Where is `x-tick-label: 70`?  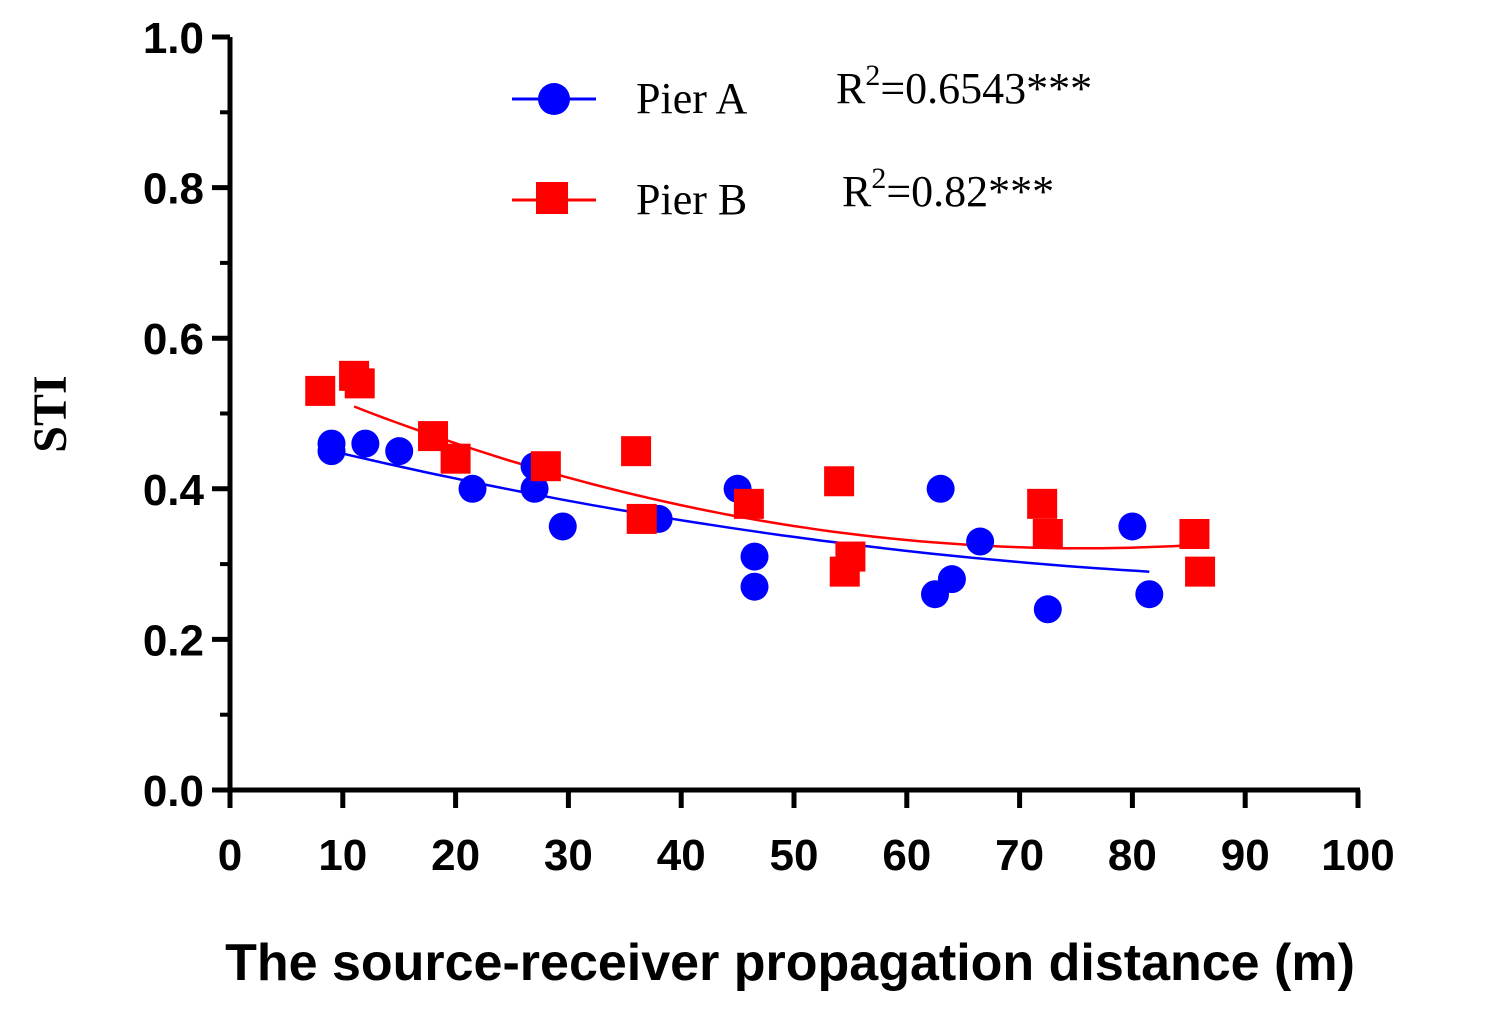
x-tick-label: 70 is located at coordinates (1019, 855).